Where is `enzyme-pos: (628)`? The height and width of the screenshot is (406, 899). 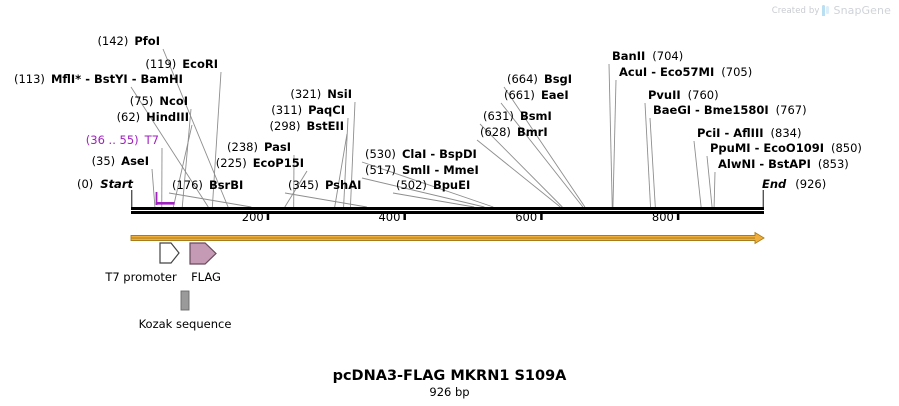
enzyme-pos: (628) is located at coordinates (495, 132).